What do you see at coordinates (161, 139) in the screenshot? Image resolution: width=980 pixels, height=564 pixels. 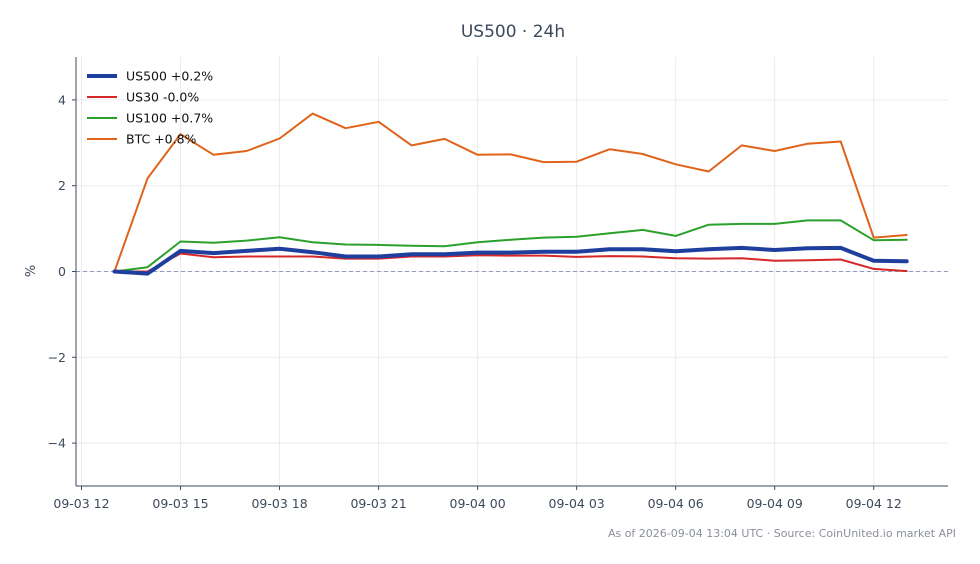 I see `legend-label-4: BTC +0.8%` at bounding box center [161, 139].